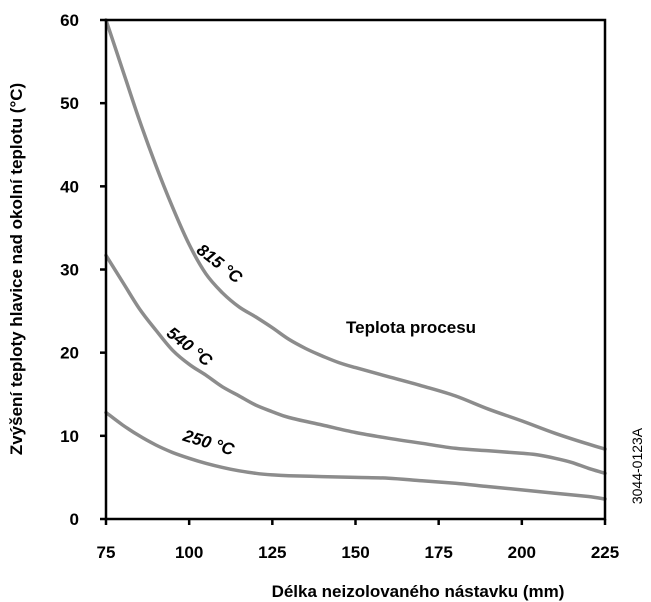 The height and width of the screenshot is (602, 651). I want to click on curve-label-250: 250 °C, so click(208, 443).